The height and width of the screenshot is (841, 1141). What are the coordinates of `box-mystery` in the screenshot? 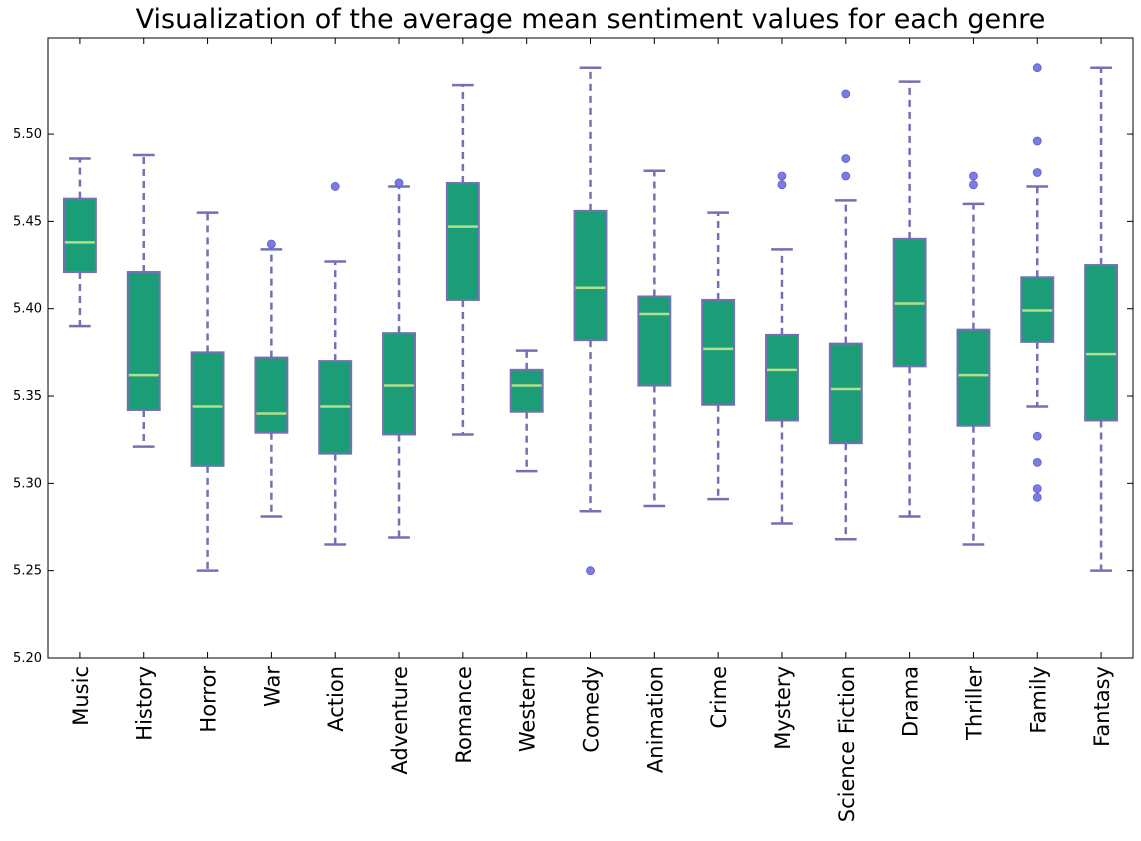 It's located at (782, 377).